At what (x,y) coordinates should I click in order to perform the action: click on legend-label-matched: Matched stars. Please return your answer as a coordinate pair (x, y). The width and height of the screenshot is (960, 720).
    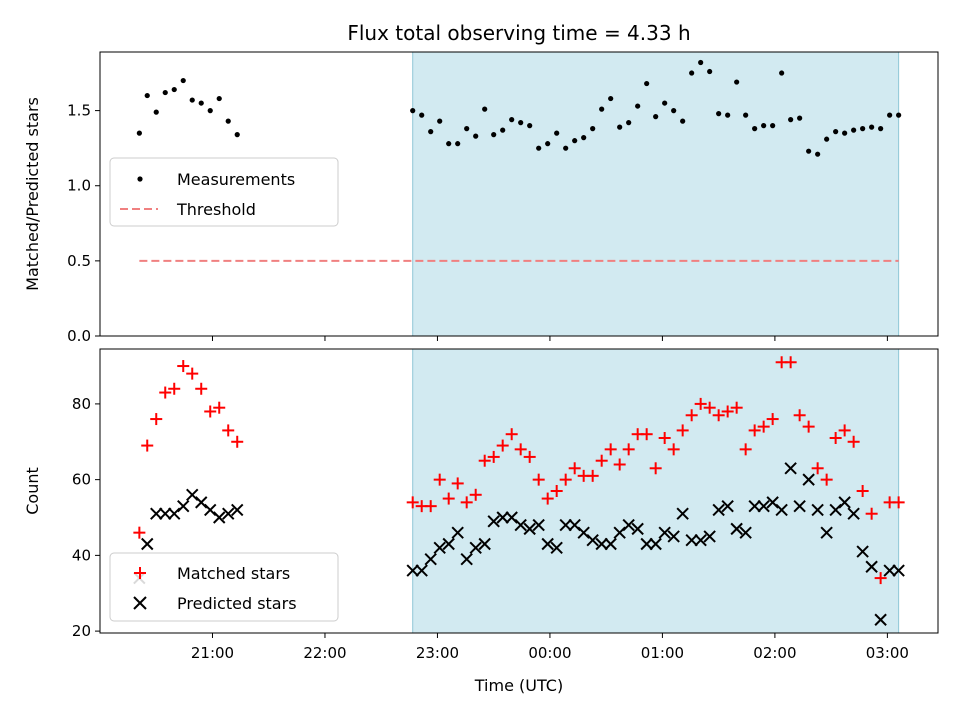
    Looking at the image, I should click on (233, 573).